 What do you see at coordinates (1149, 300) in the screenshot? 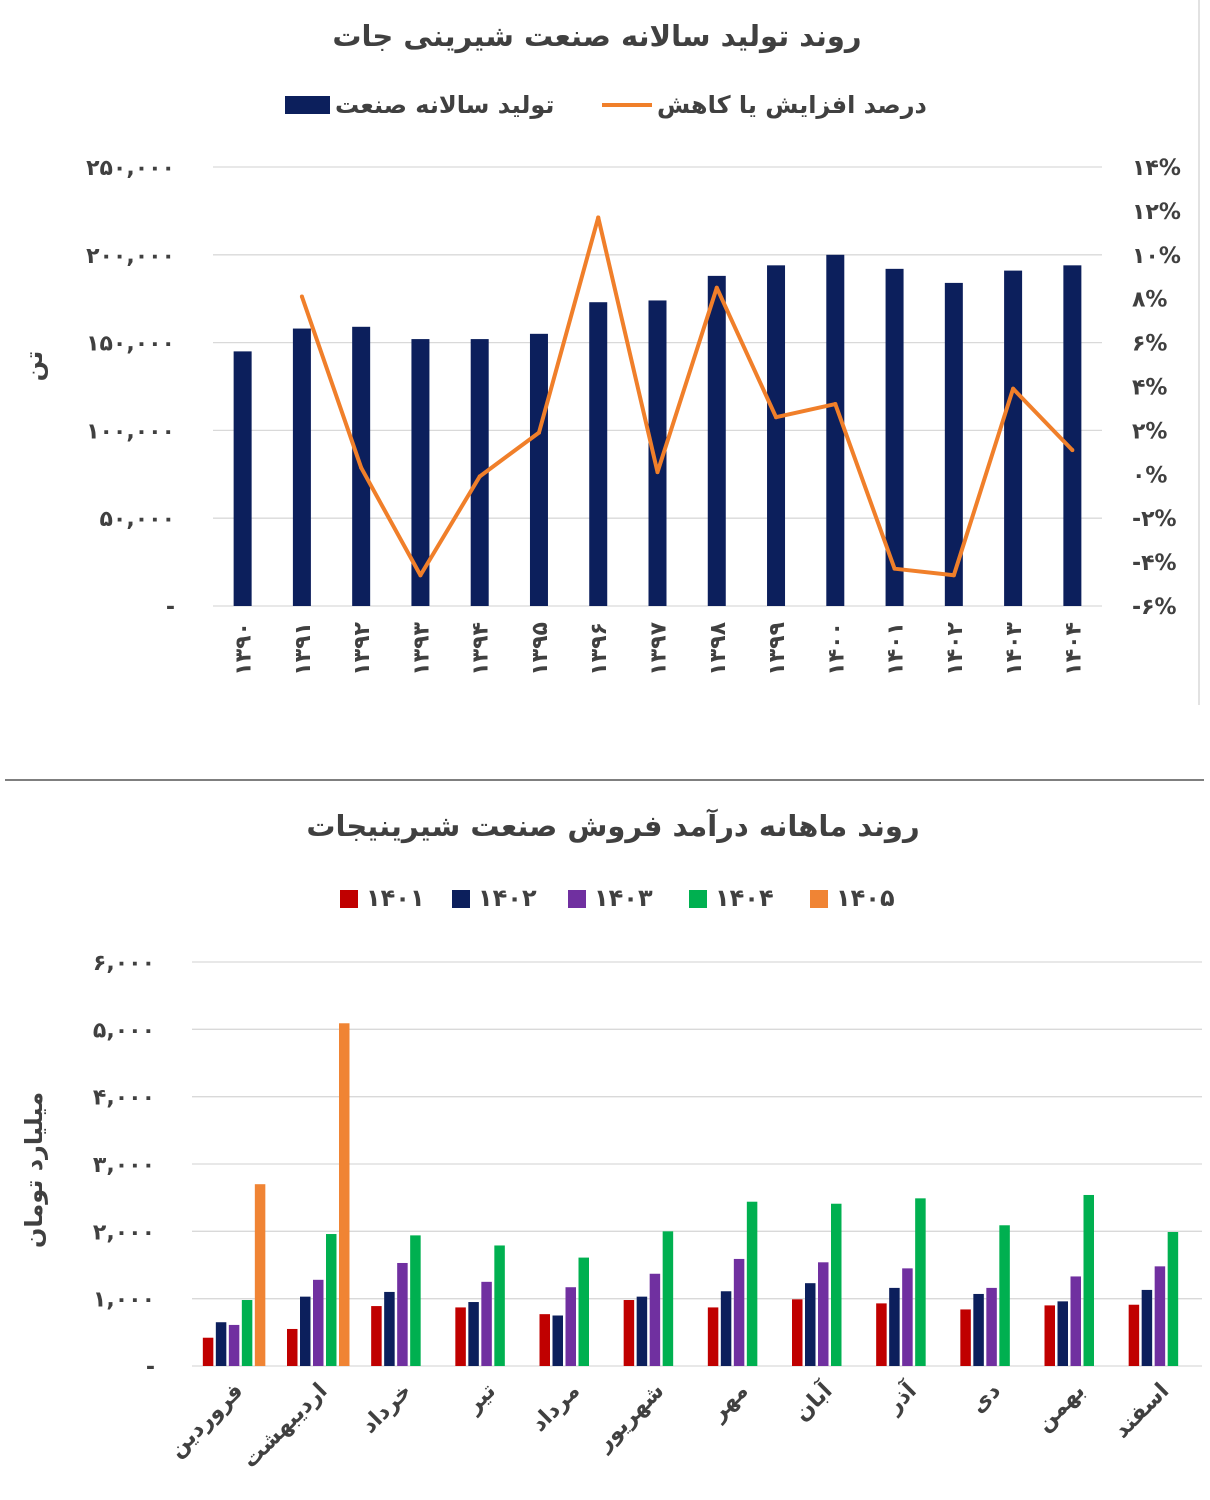
I see `y2-tick-label: ۸%` at bounding box center [1149, 300].